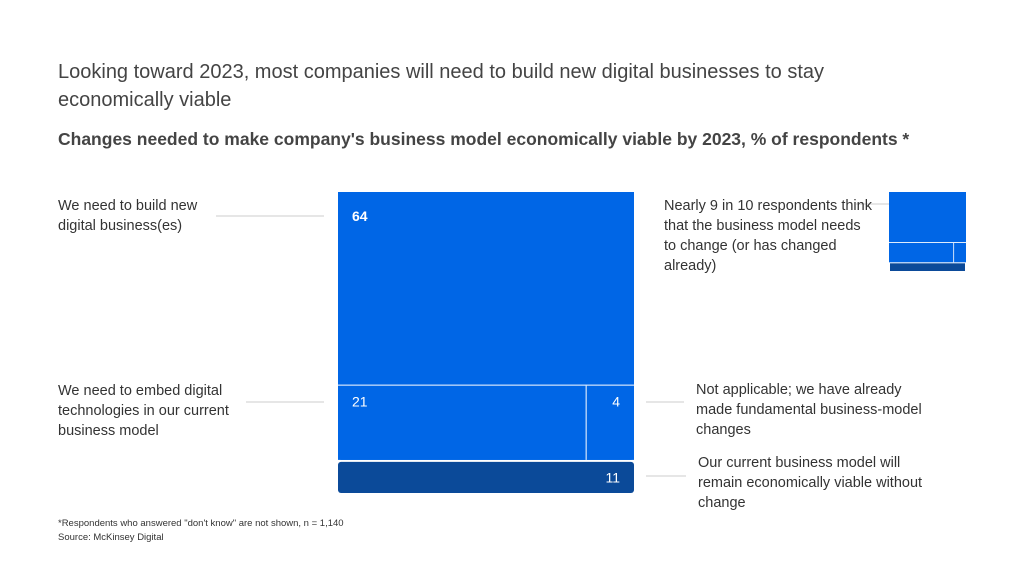 The image size is (1024, 576). Describe the element at coordinates (612, 477) in the screenshot. I see `value-label-remain-viable: 11` at that location.